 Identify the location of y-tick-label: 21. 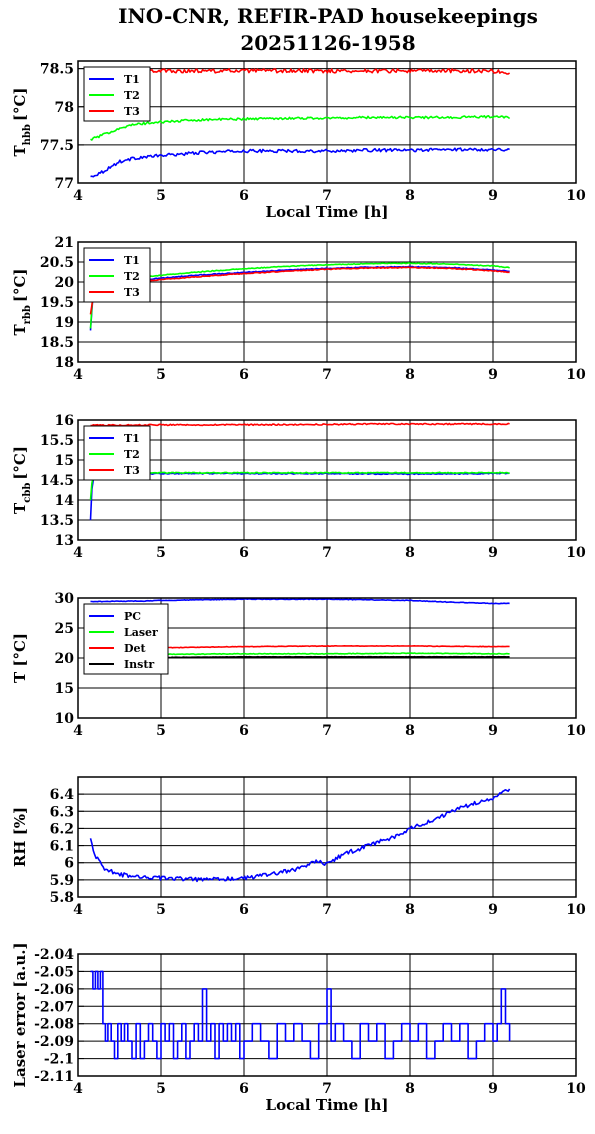
(64, 243).